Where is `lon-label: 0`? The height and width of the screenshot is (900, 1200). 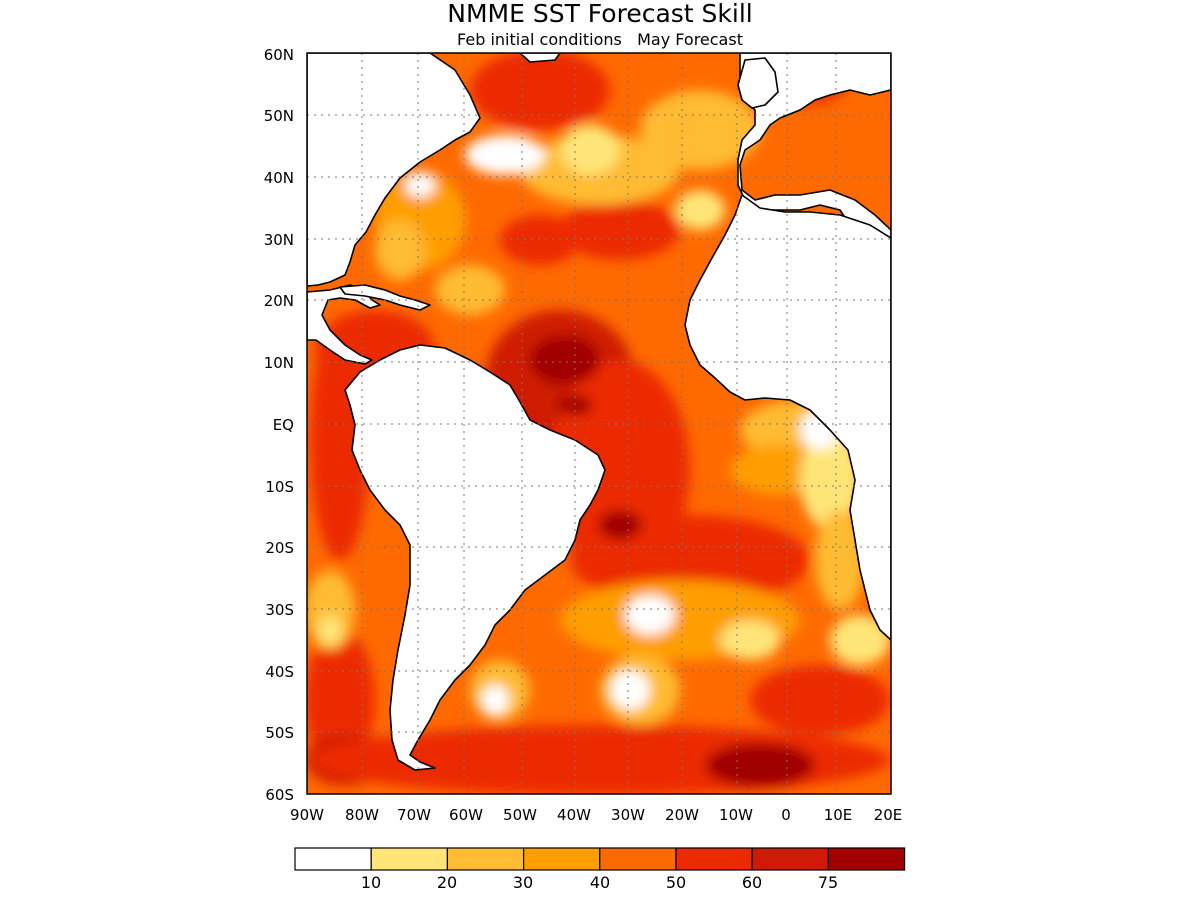 lon-label: 0 is located at coordinates (786, 815).